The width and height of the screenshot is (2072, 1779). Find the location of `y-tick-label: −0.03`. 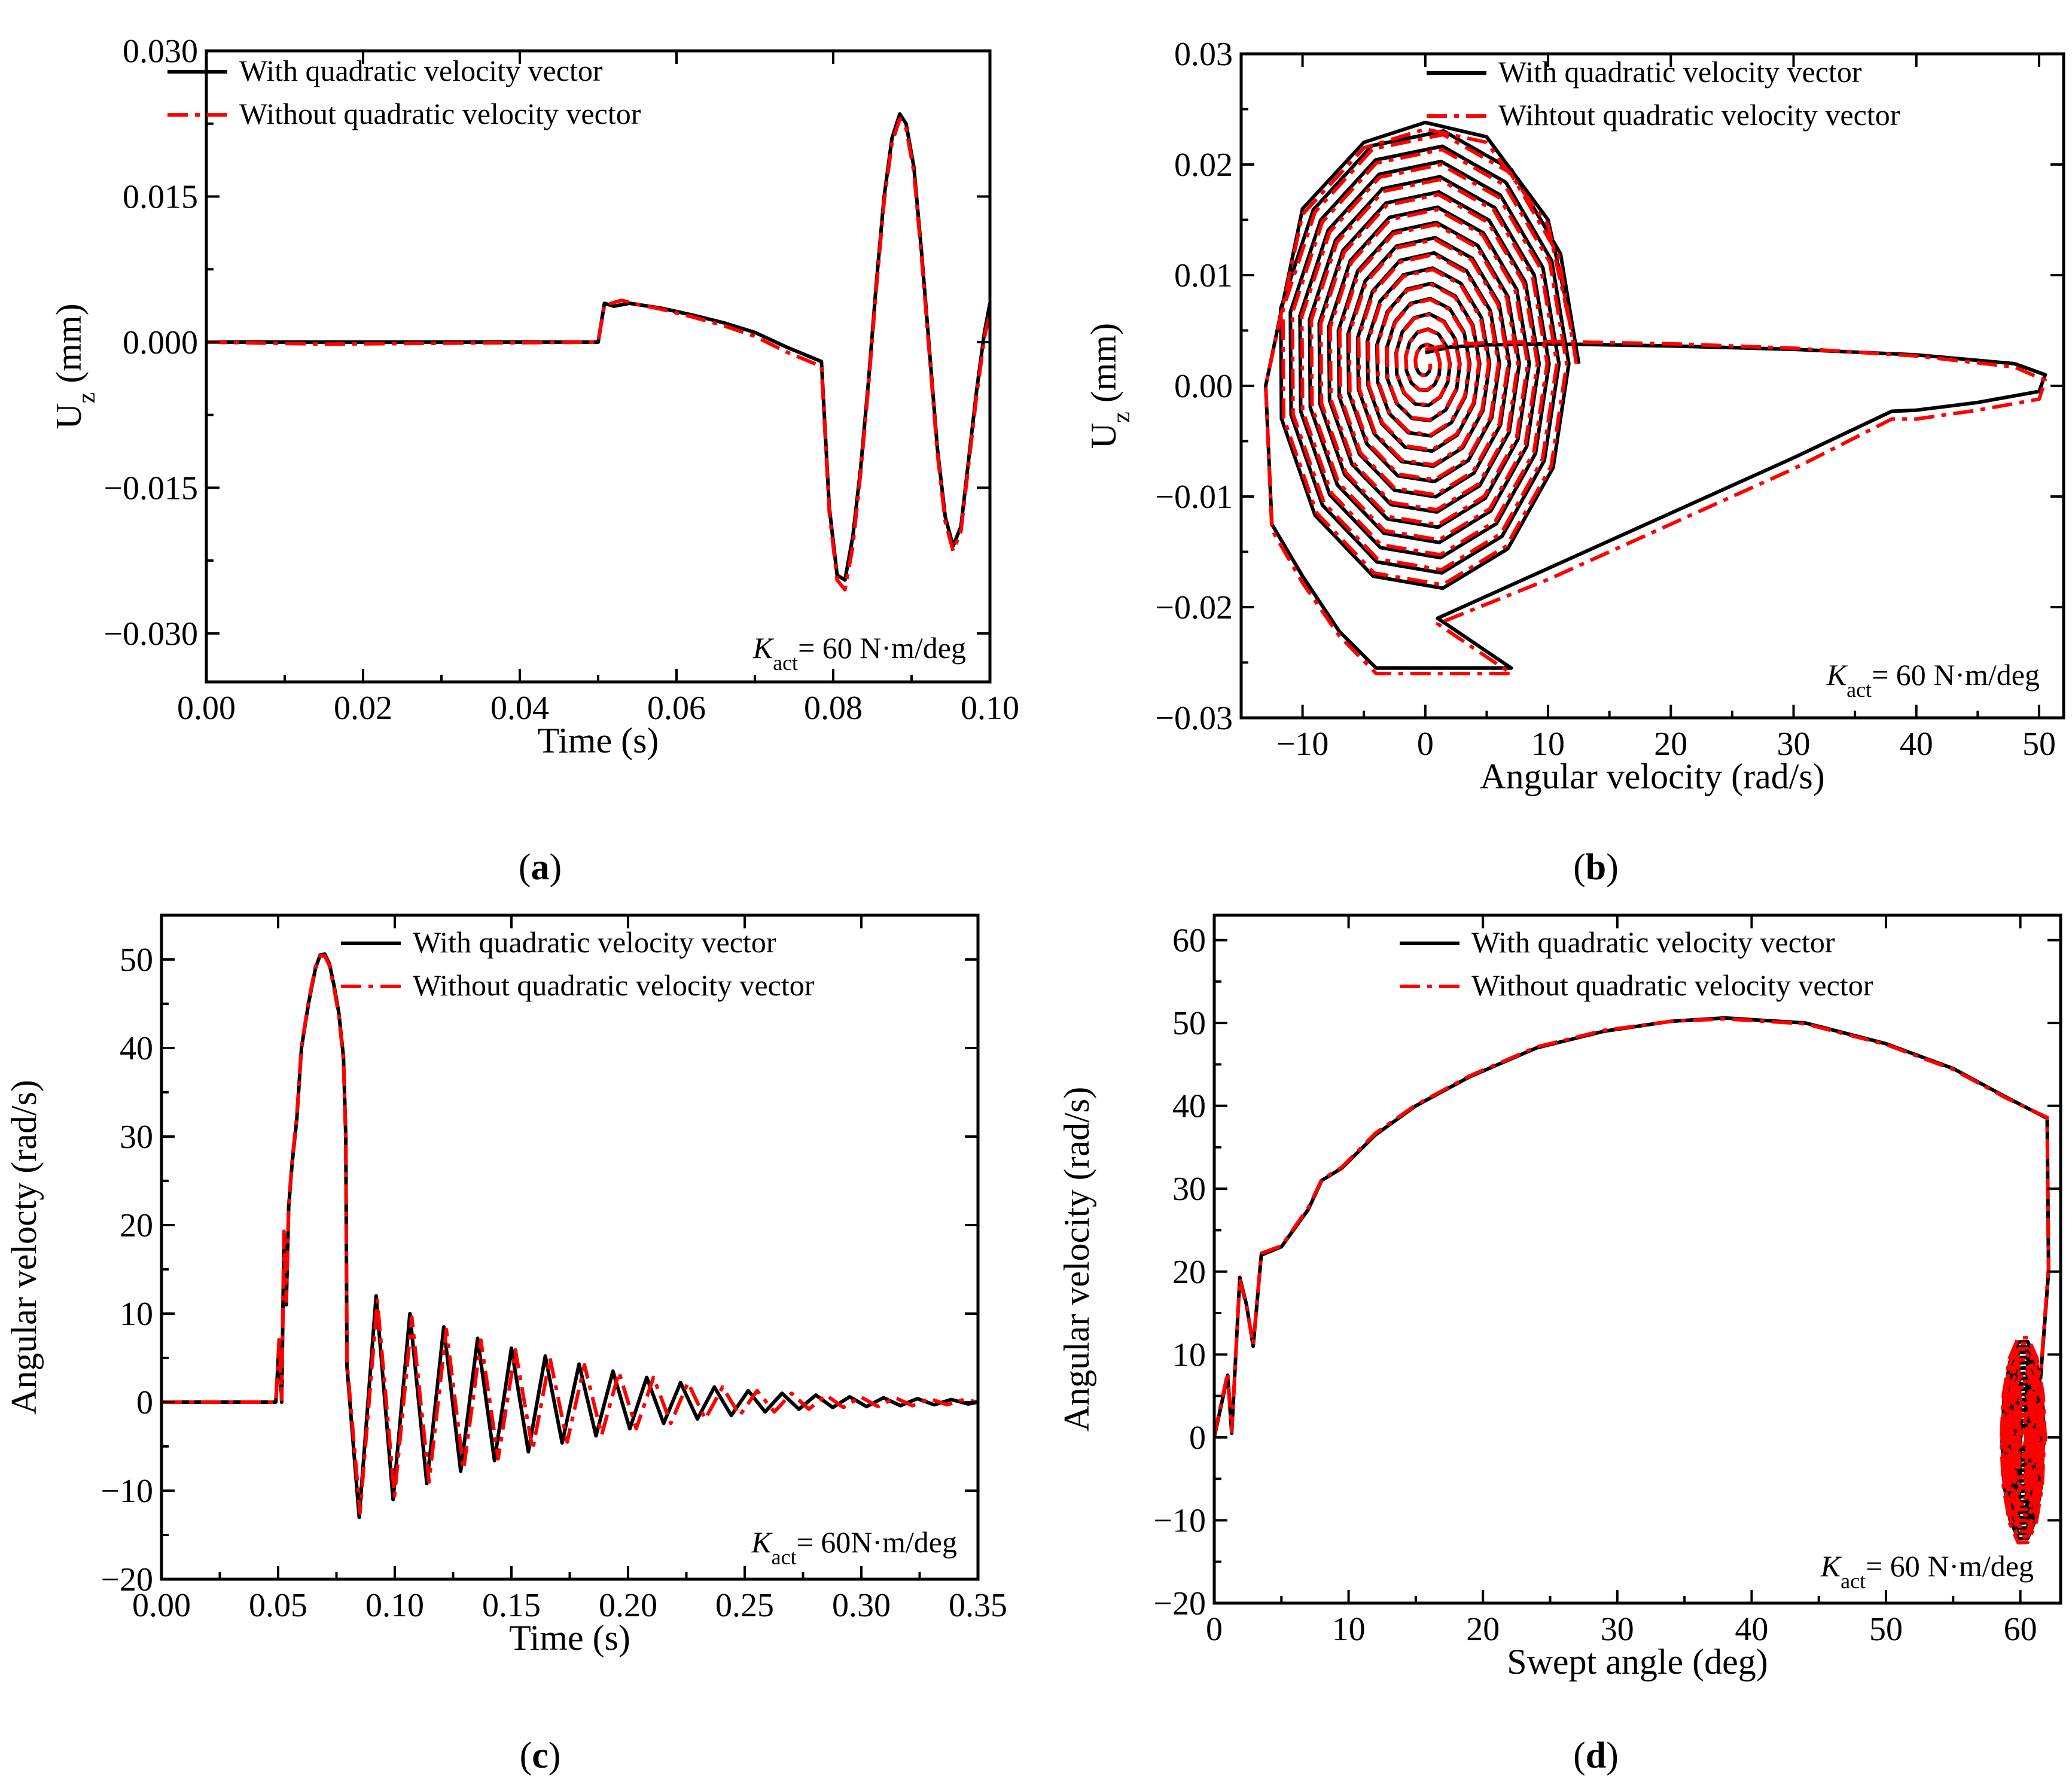

y-tick-label: −0.03 is located at coordinates (1194, 719).